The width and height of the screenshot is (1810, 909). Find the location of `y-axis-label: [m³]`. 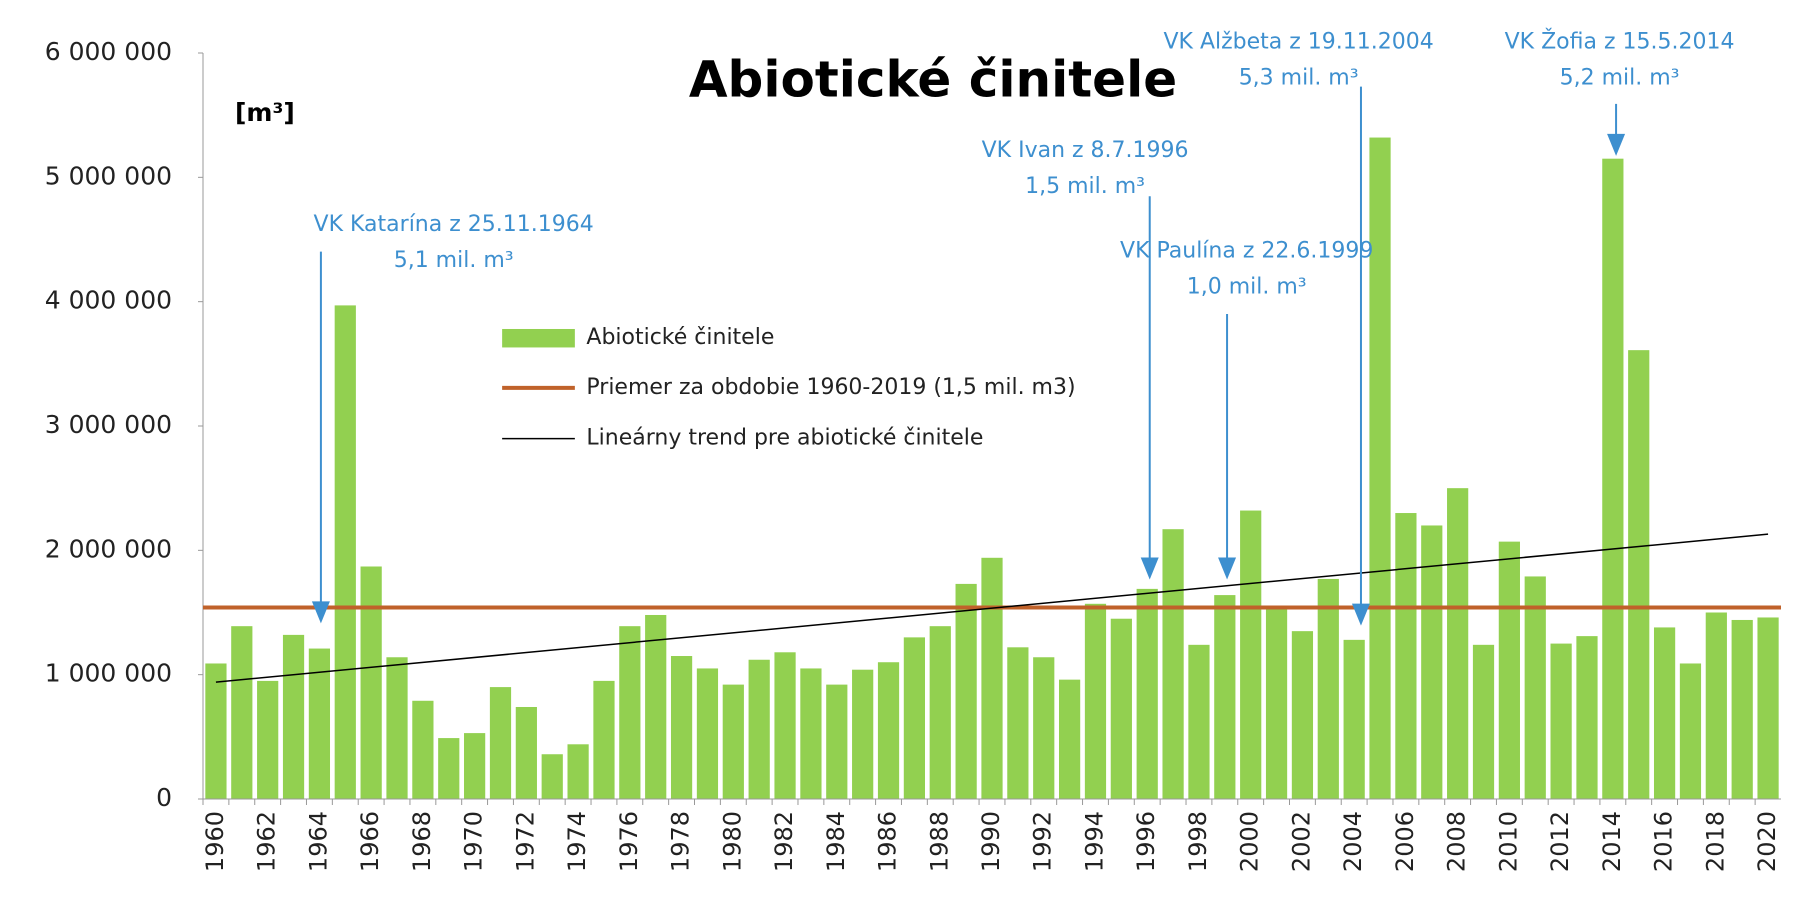

y-axis-label: [m³] is located at coordinates (265, 112).